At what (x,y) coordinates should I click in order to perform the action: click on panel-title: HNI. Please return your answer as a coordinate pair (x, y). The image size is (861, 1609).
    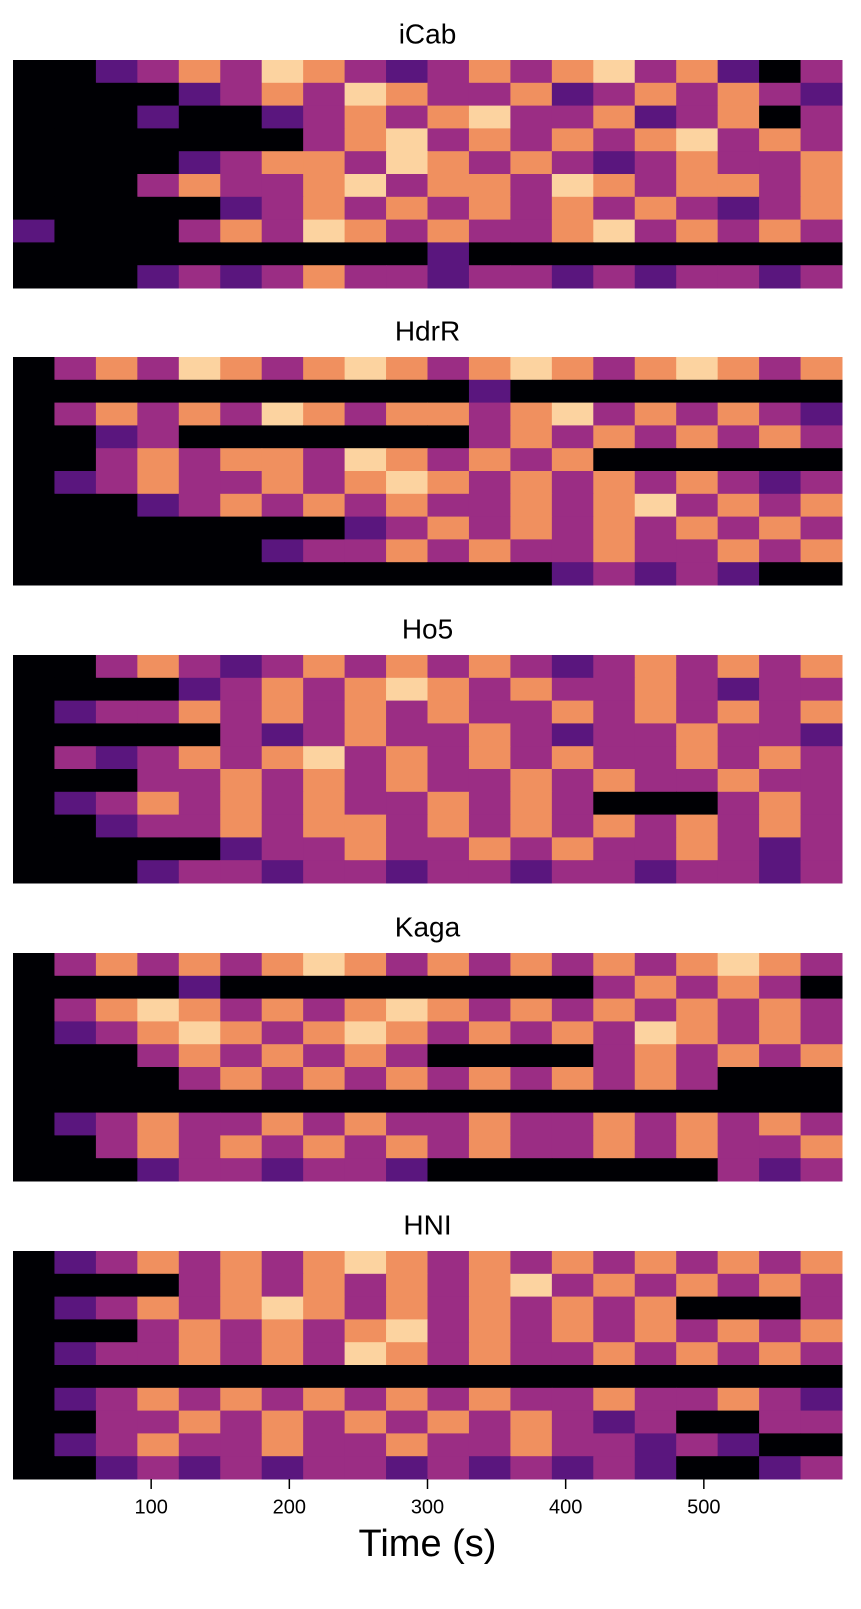
    Looking at the image, I should click on (427, 1224).